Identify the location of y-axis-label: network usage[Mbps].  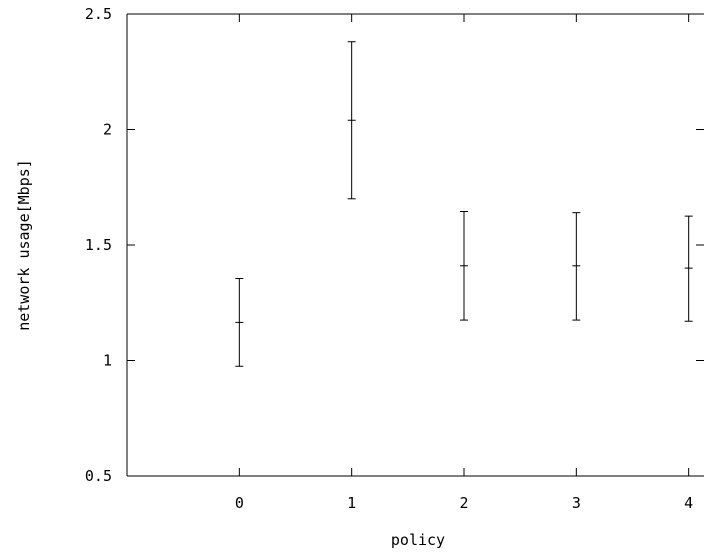
(24, 245).